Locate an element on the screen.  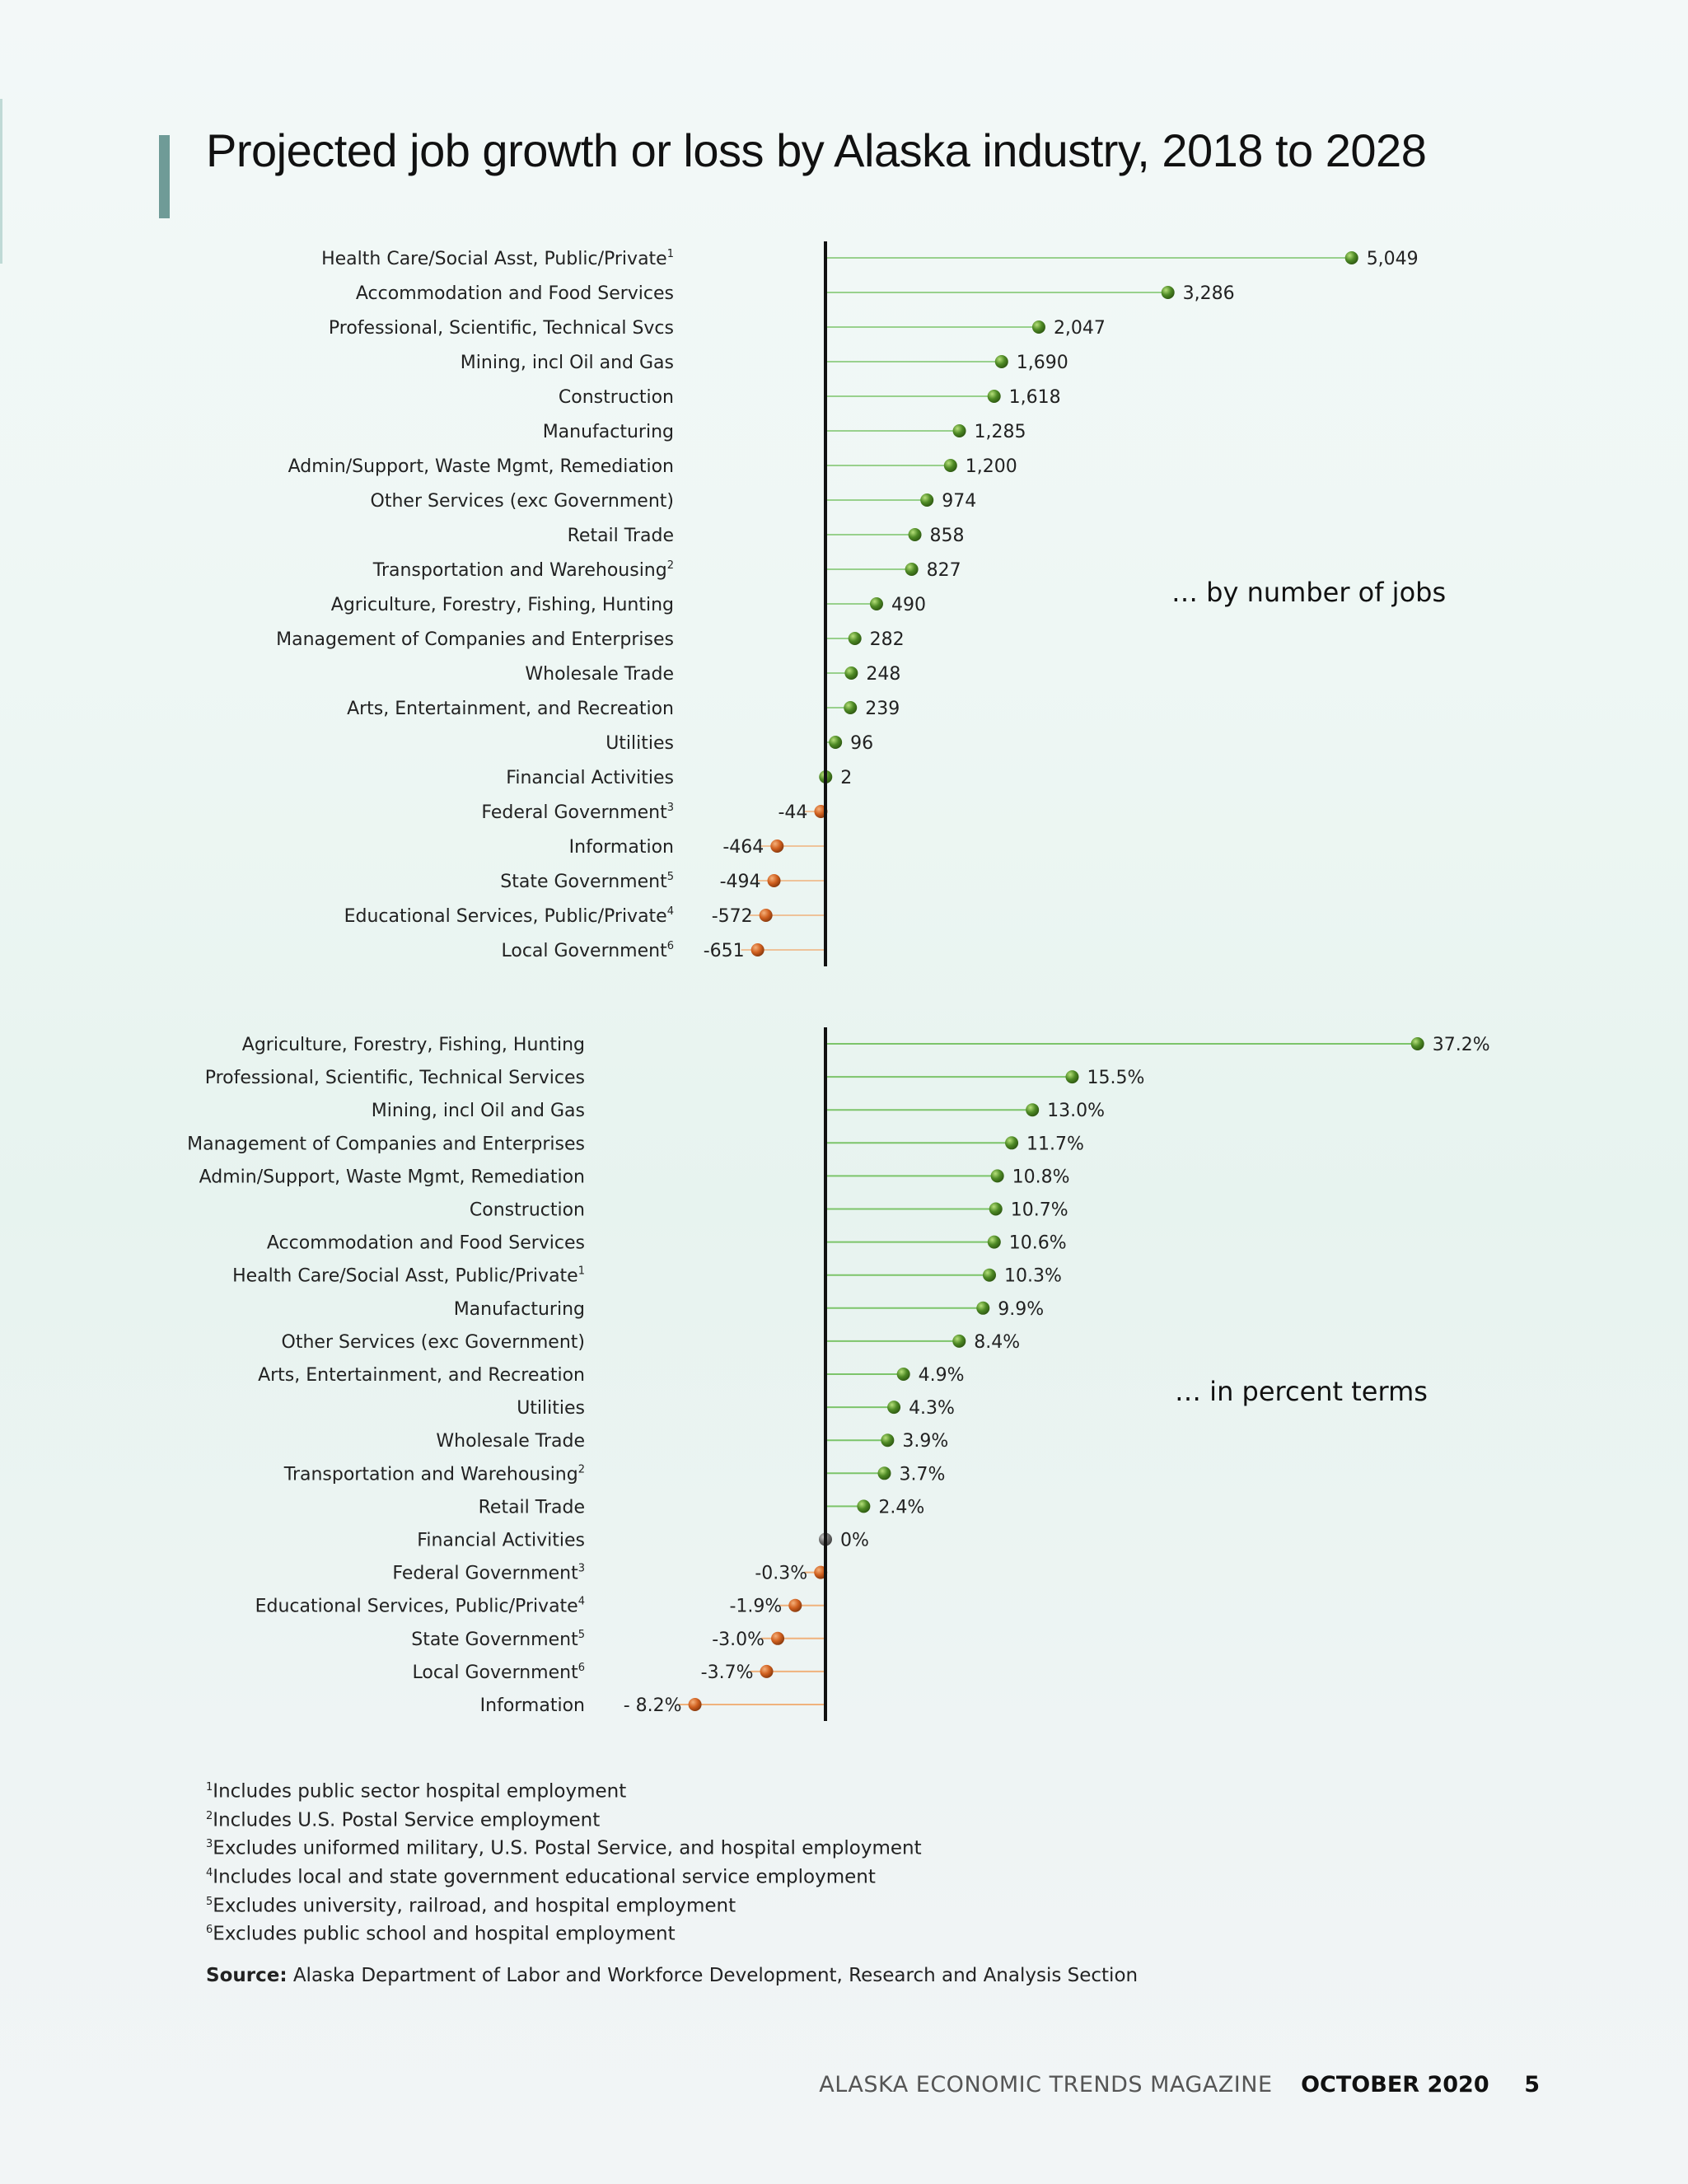
value-label: 9.9% is located at coordinates (1021, 1309).